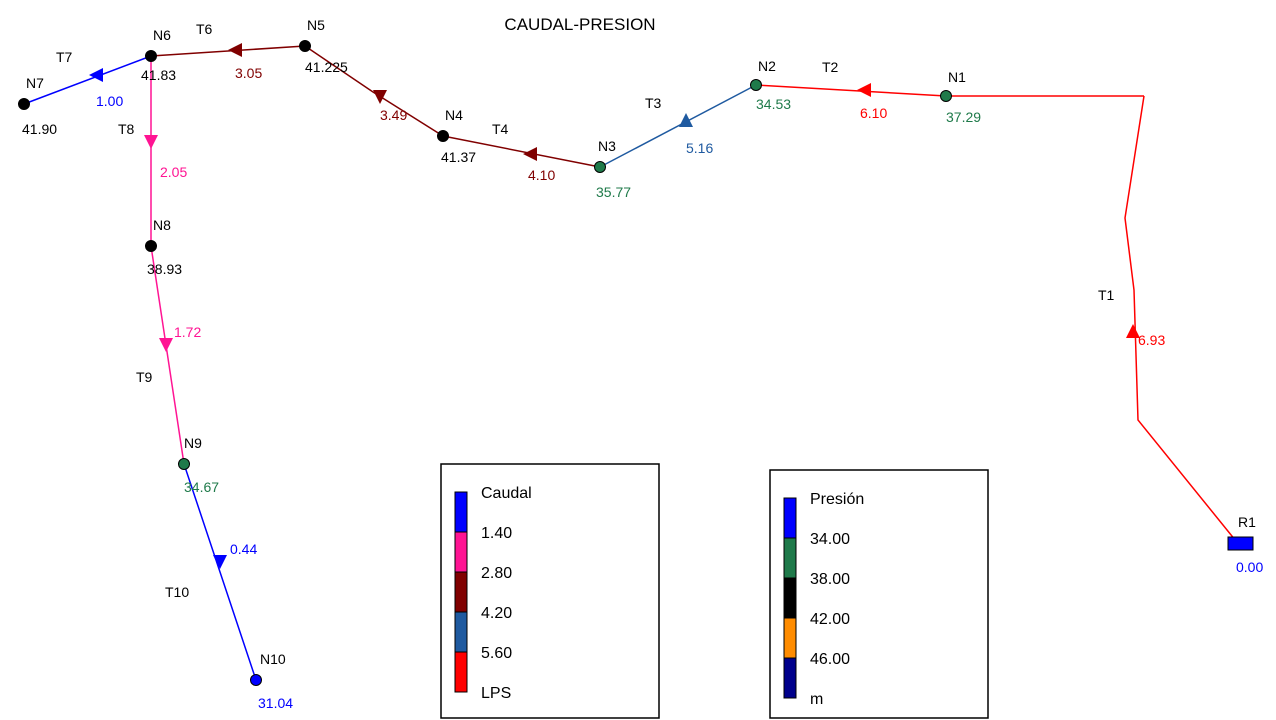 The height and width of the screenshot is (720, 1276). Describe the element at coordinates (275, 703) in the screenshot. I see `node-pressure-label: 31.04` at that location.